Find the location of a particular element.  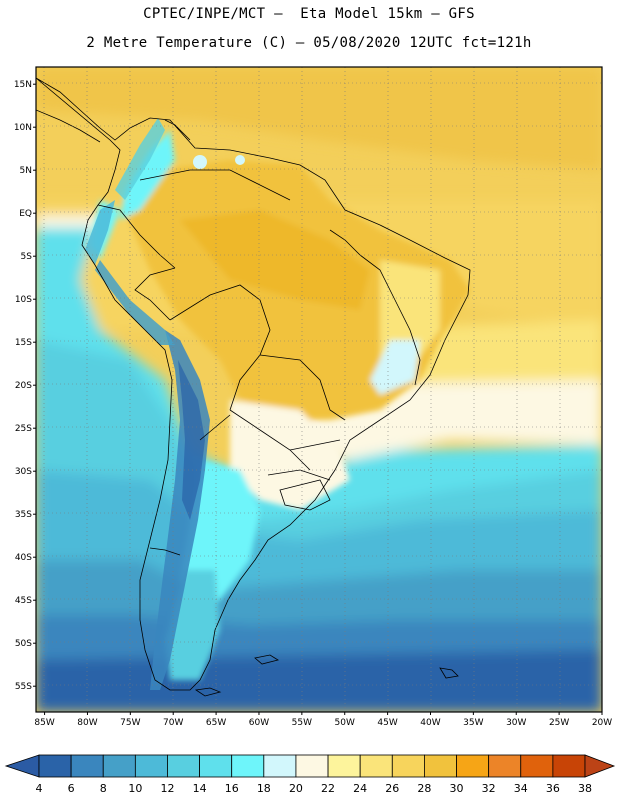

lon-label: 35W is located at coordinates (473, 723).